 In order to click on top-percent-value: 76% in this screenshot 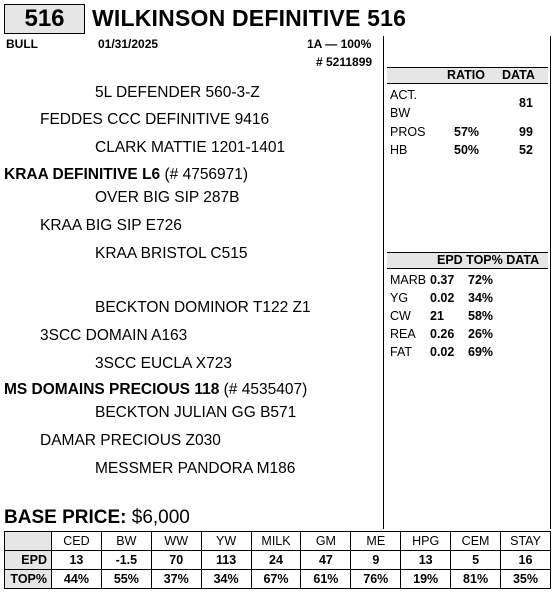, I will do `click(375, 579)`.